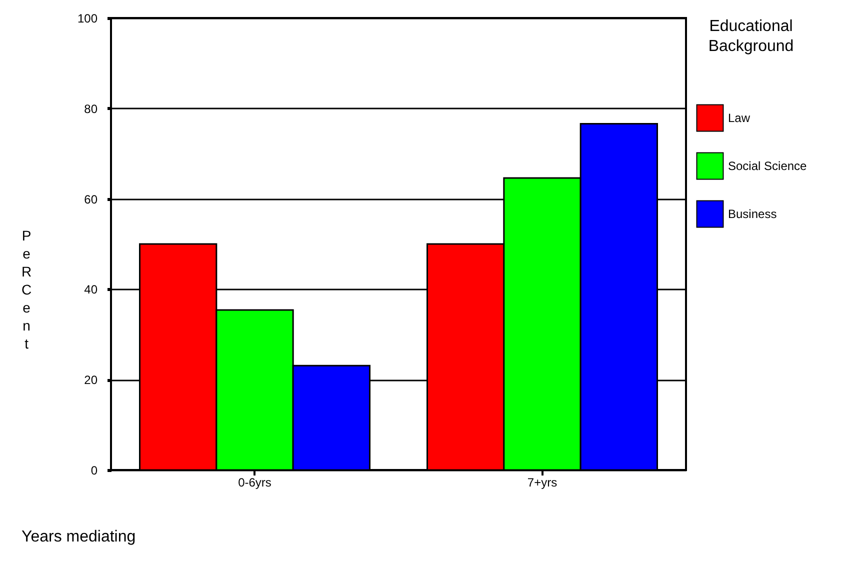 The image size is (848, 571). I want to click on y-tick-label: 80, so click(91, 109).